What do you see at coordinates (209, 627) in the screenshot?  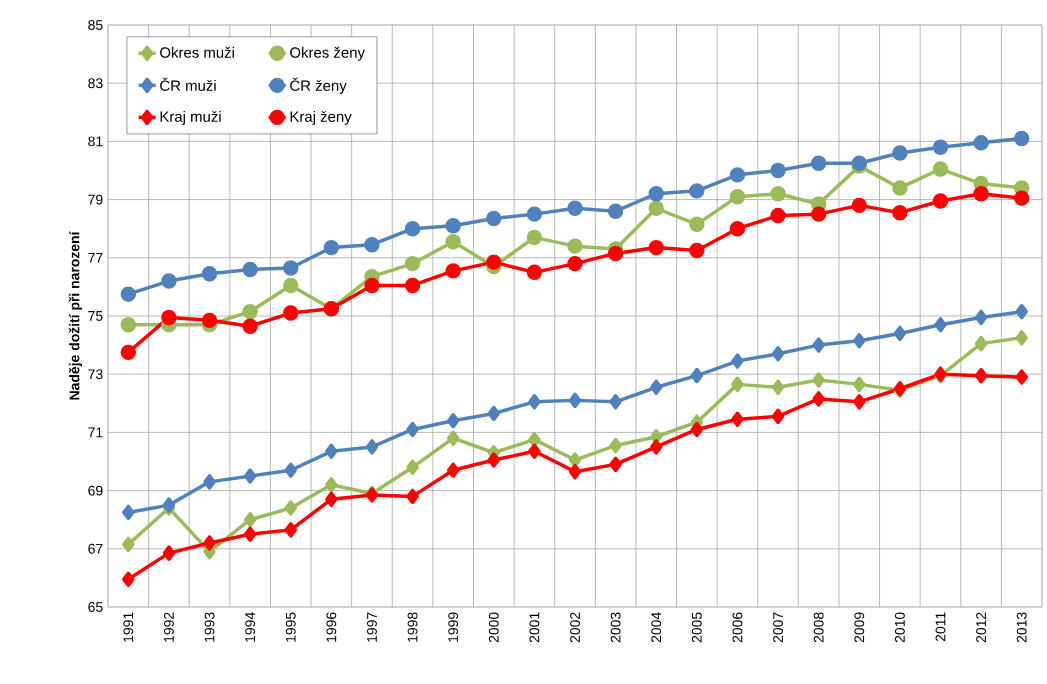 I see `x-tick-label: 1993` at bounding box center [209, 627].